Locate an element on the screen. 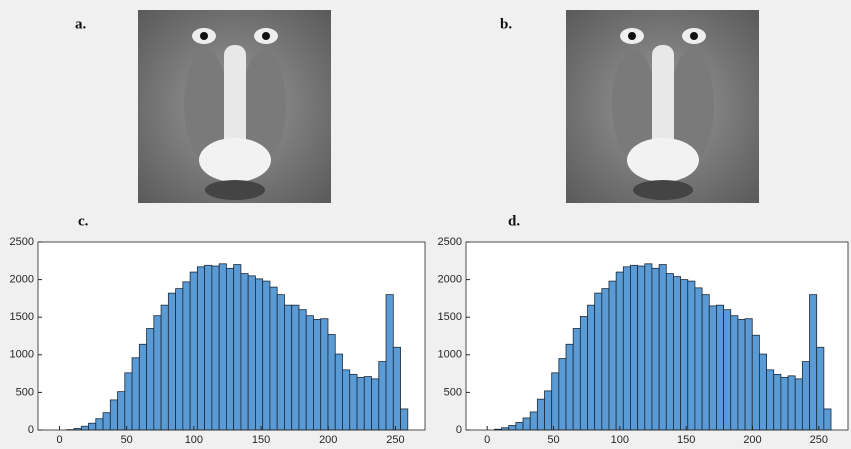 This screenshot has width=851, height=449. x-tick-label: 200 is located at coordinates (328, 440).